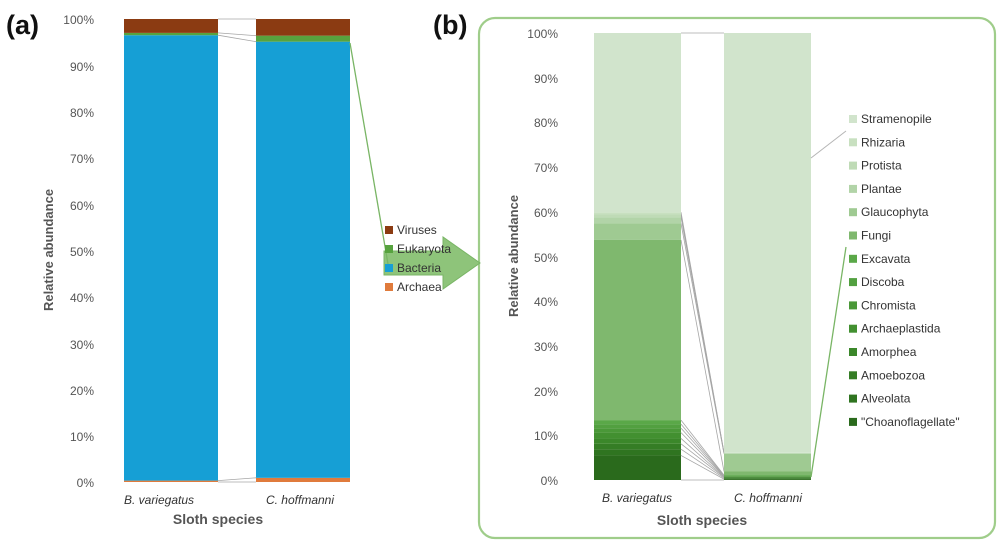 This screenshot has width=1000, height=545. I want to click on chart-b-bar-segment-rhizaria, so click(637, 213).